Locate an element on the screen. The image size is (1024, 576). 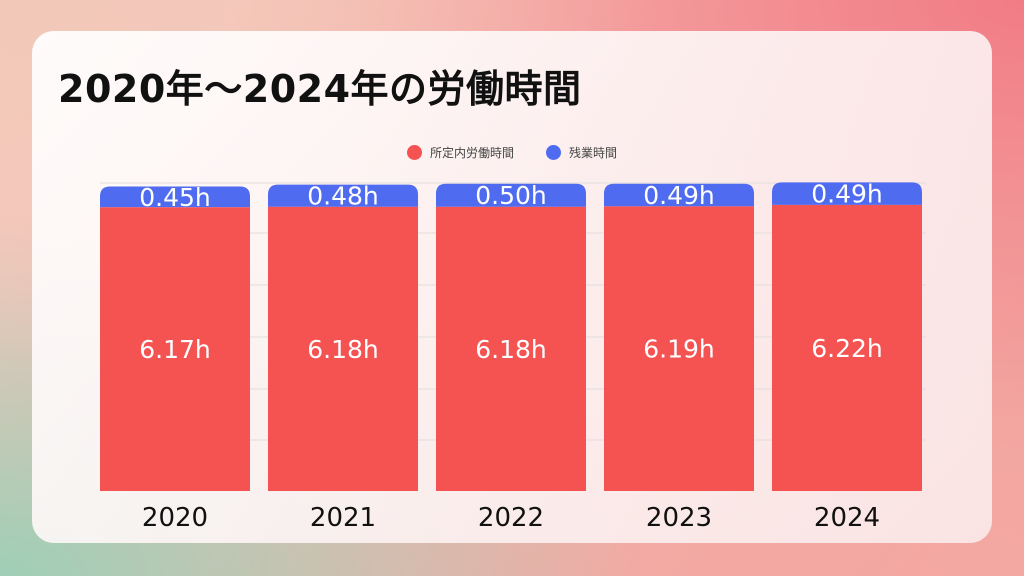
bar-regular-hours-2020 is located at coordinates (175, 349).